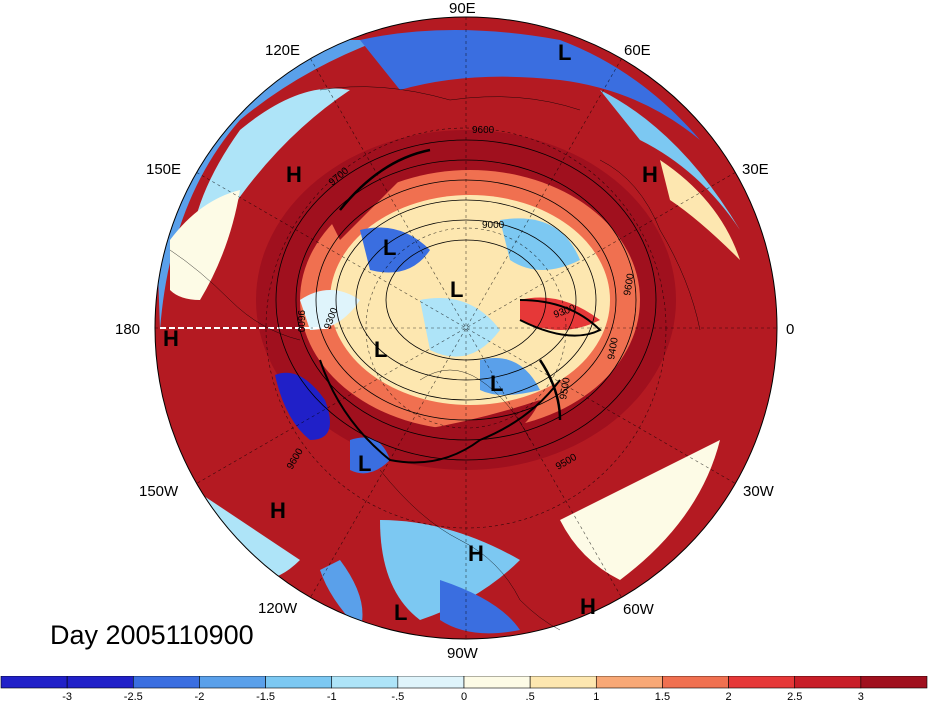 This screenshot has width=928, height=702. I want to click on colorbar-tick-label: -2, so click(200, 696).